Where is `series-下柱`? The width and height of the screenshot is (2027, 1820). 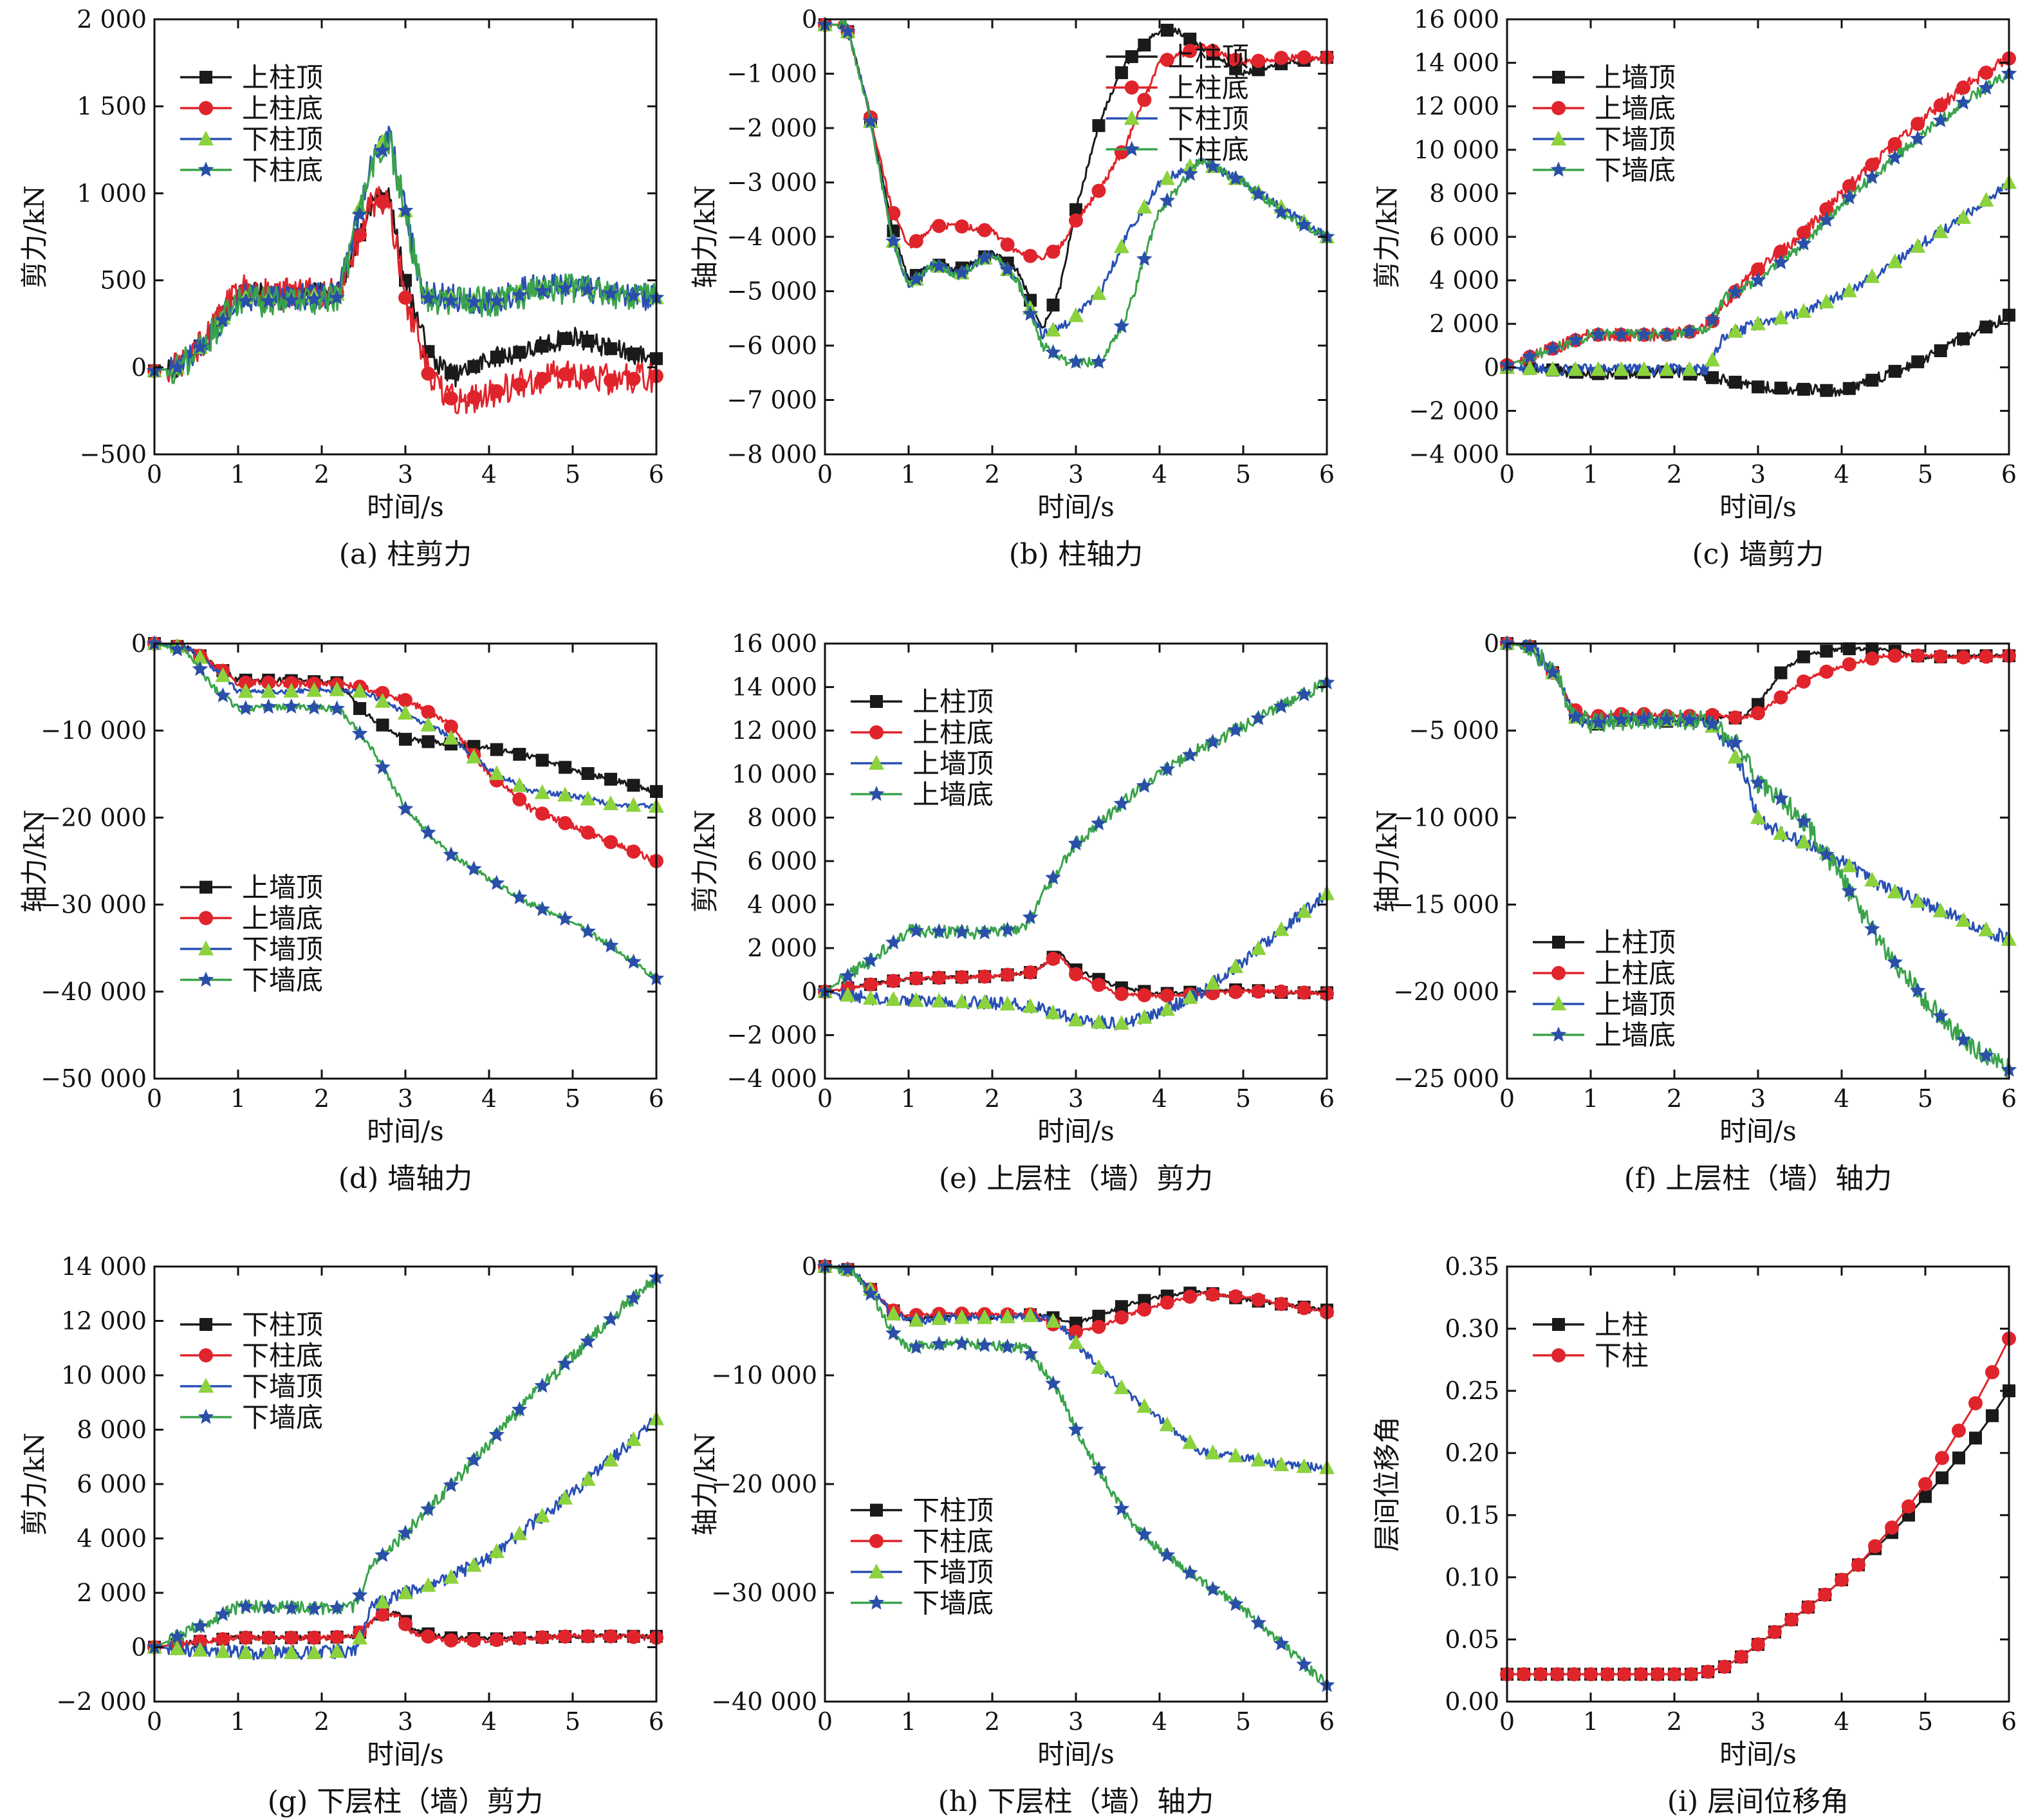
series-下柱 is located at coordinates (1758, 1507).